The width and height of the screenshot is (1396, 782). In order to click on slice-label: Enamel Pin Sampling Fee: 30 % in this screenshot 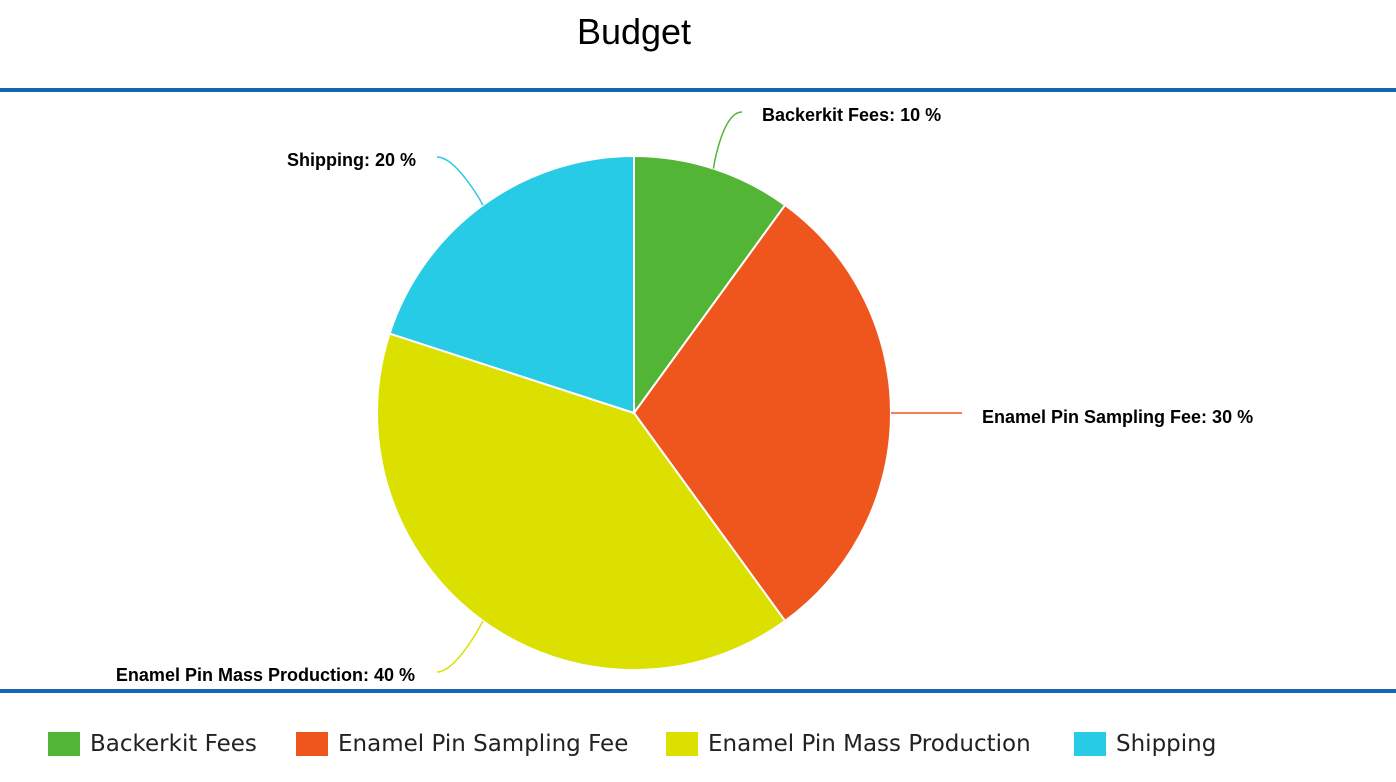, I will do `click(1117, 417)`.